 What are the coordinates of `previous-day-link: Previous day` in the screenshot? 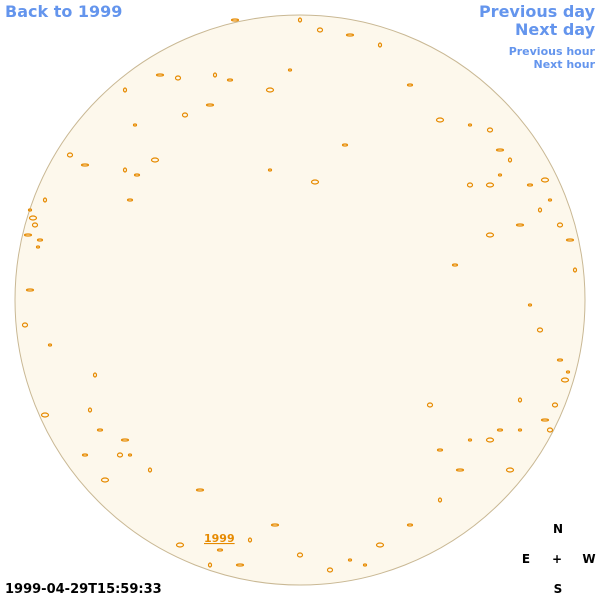 It's located at (536, 11).